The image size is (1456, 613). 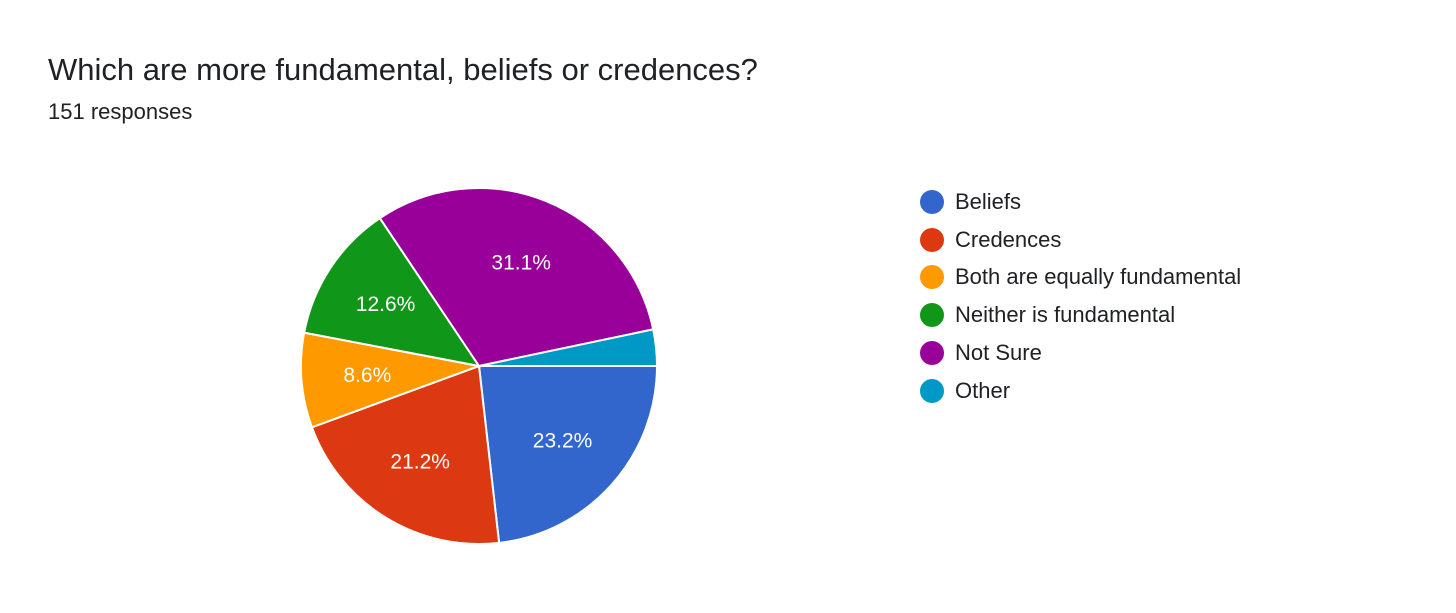 What do you see at coordinates (563, 441) in the screenshot?
I see `slice-label-beliefs: 23.2%` at bounding box center [563, 441].